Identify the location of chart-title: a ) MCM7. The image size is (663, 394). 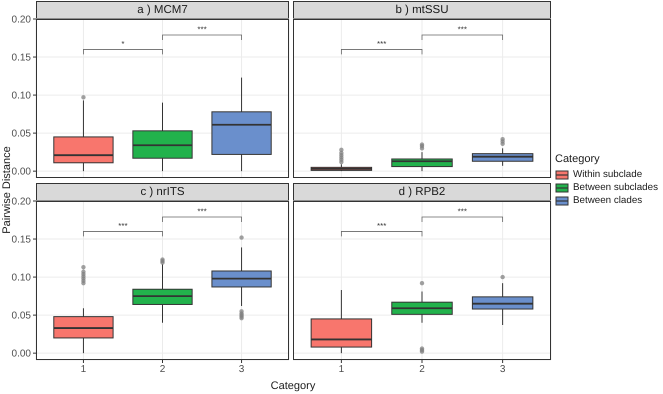
(162, 10).